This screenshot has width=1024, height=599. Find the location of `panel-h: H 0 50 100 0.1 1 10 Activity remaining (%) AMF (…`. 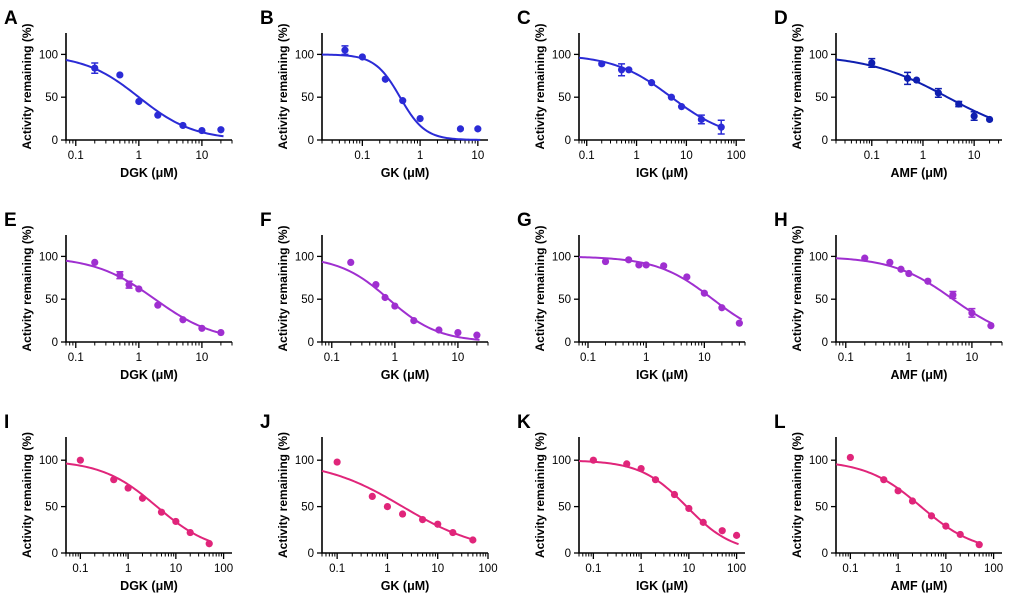

panel-h: H 0 50 100 0.1 1 10 Activity remaining (%) AMF (… is located at coordinates (888, 296).